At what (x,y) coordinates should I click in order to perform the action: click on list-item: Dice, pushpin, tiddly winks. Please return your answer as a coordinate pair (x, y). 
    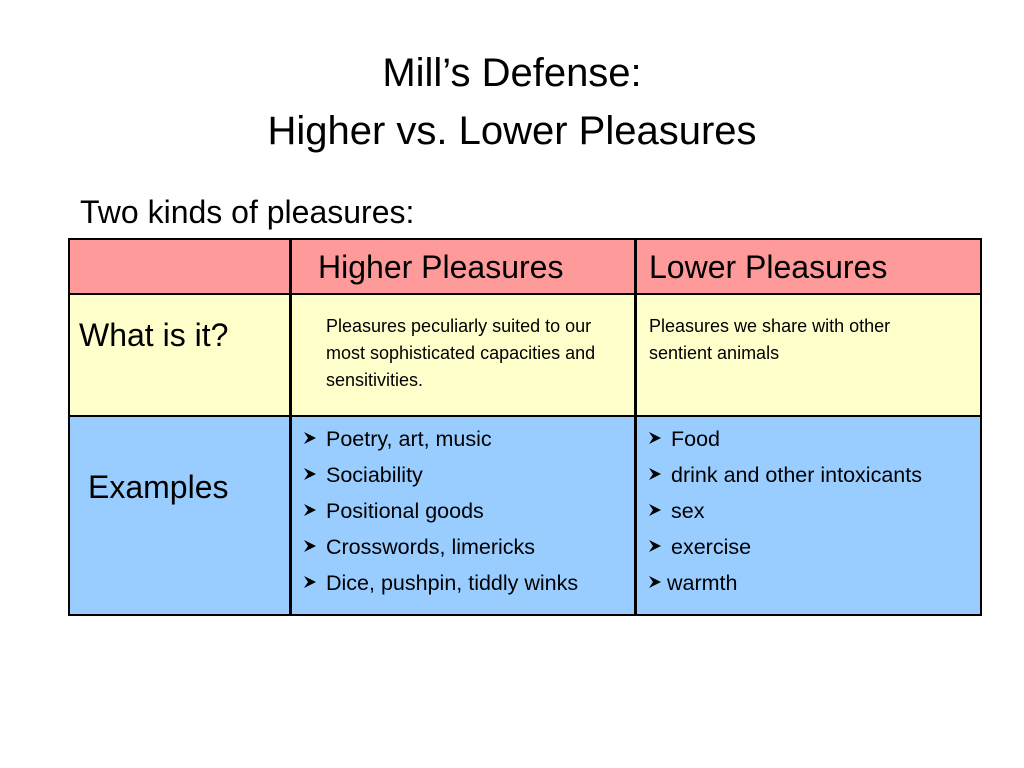
    Looking at the image, I should click on (440, 583).